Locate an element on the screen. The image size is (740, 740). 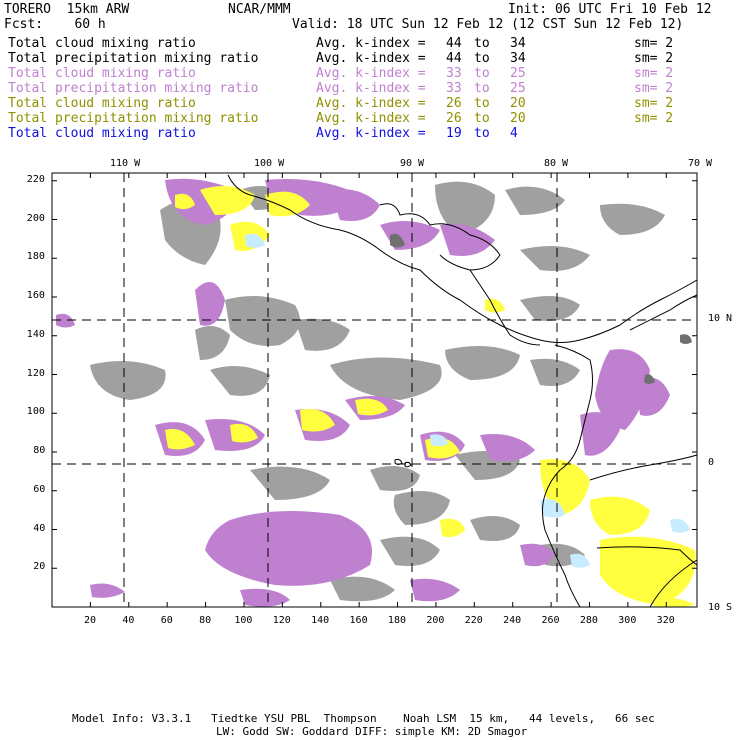
y-tick-label: 20 is located at coordinates (39, 567).